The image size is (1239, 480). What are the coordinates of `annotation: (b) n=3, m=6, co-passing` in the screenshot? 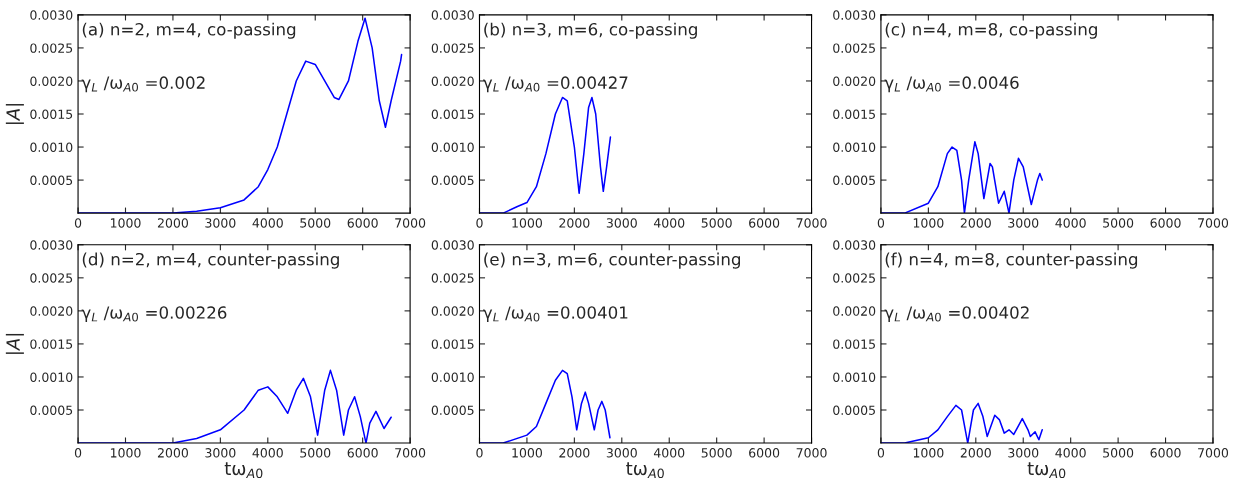 It's located at (590, 30).